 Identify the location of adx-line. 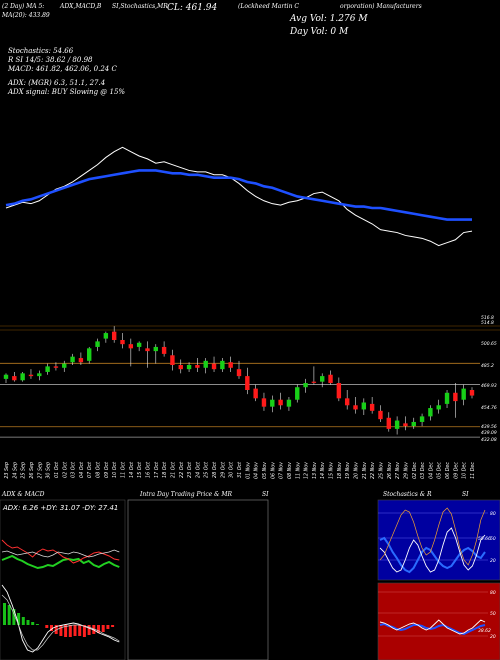
(60, 553).